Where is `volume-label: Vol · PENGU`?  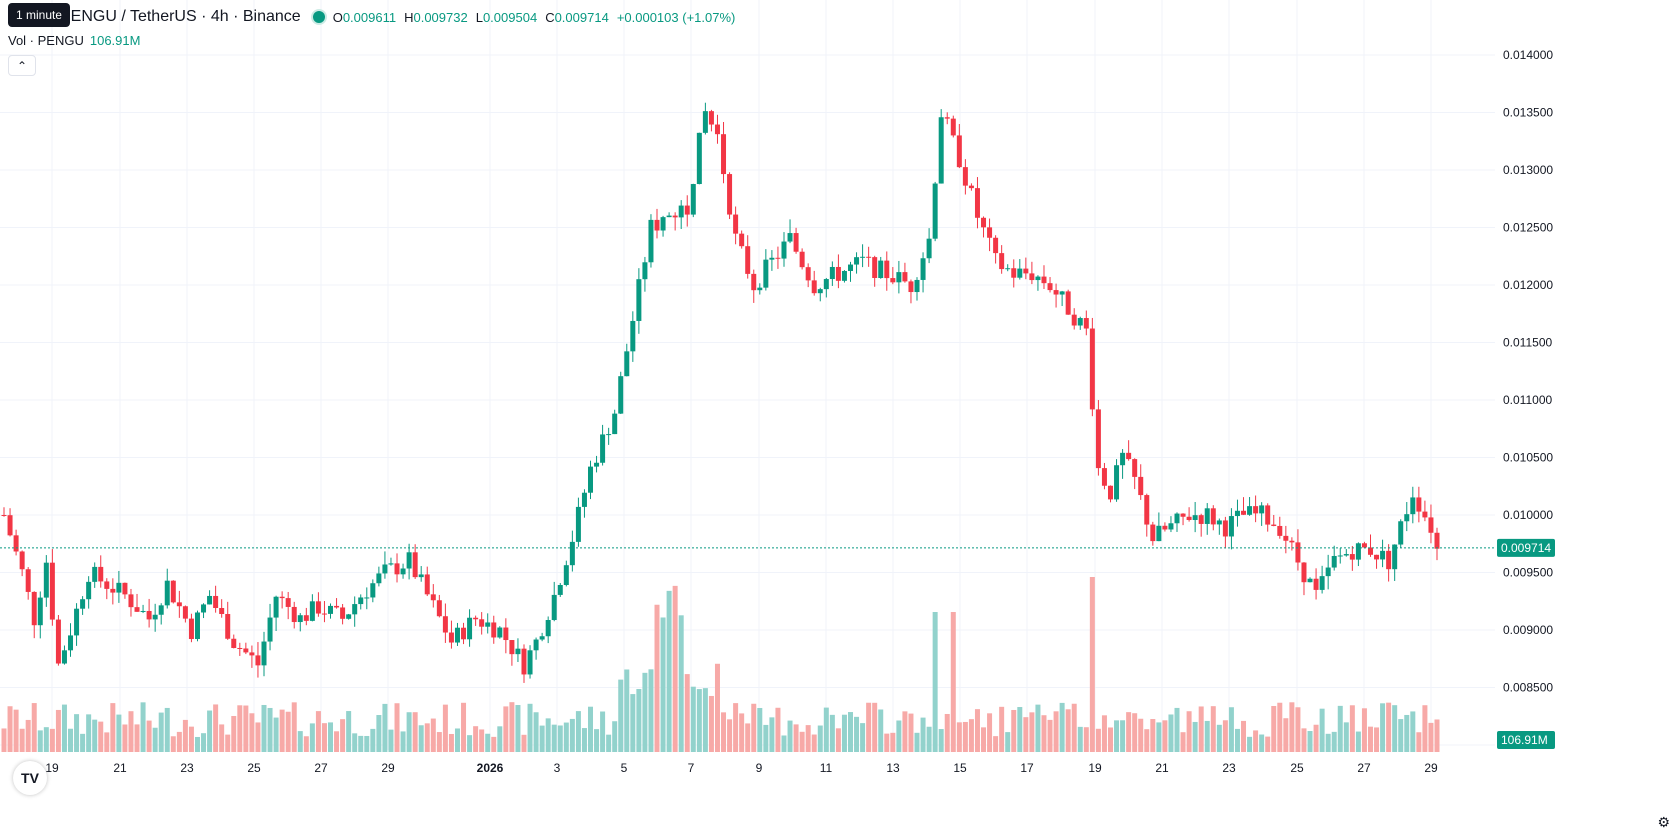
volume-label: Vol · PENGU is located at coordinates (46, 40).